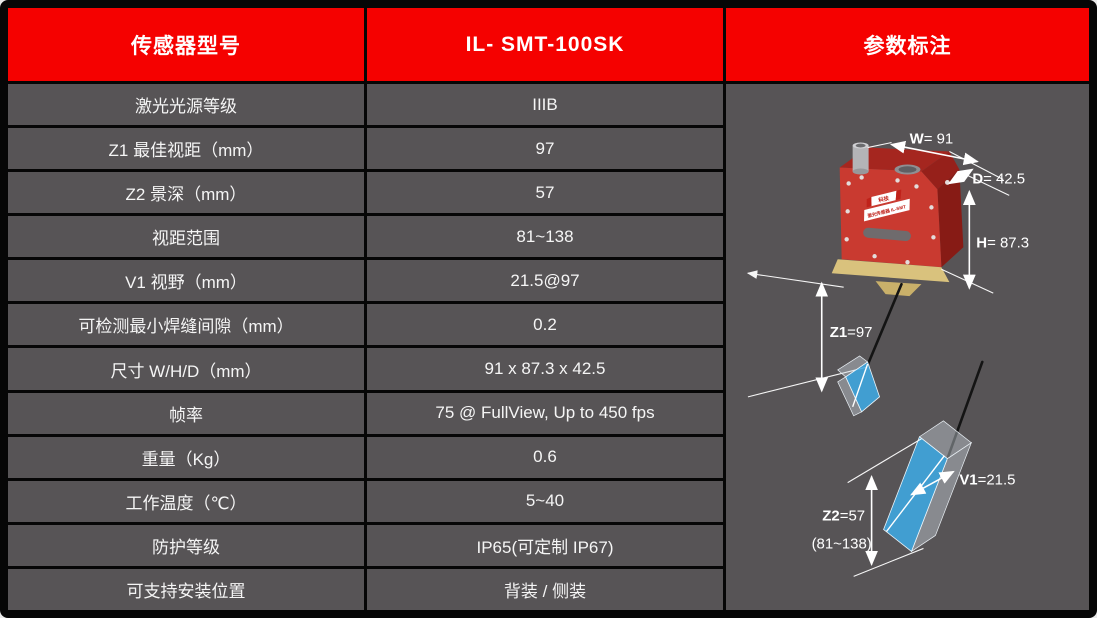  What do you see at coordinates (545, 281) in the screenshot?
I see `spec-value: 21.5@97` at bounding box center [545, 281].